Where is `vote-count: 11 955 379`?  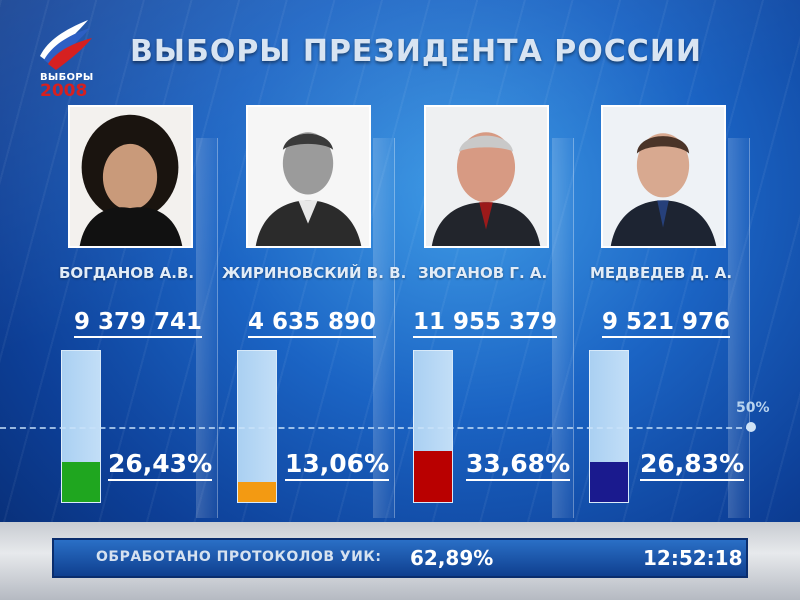 vote-count: 11 955 379 is located at coordinates (485, 323).